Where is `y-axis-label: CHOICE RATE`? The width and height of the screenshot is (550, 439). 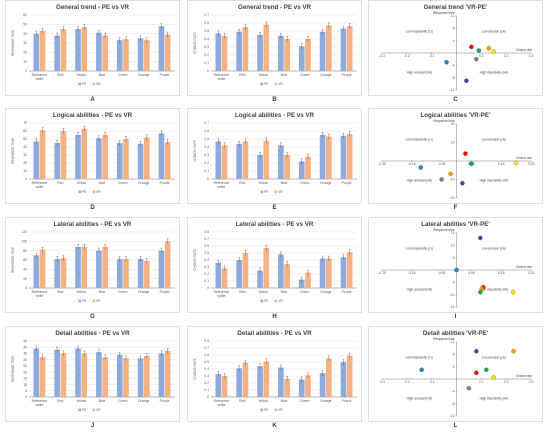
y-axis-label: CHOICE RATE is located at coordinates (195, 151).